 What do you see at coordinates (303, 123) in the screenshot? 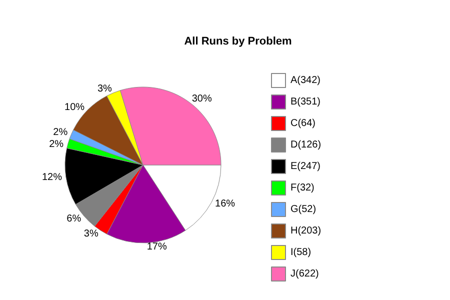
I see `legend-label: C(64)` at bounding box center [303, 123].